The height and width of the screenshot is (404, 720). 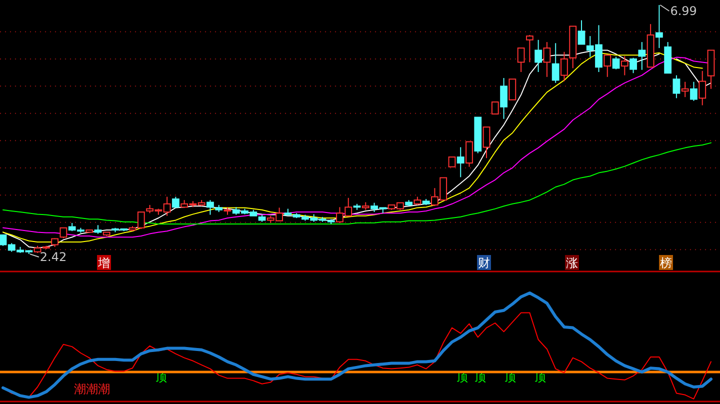 What do you see at coordinates (666, 263) in the screenshot?
I see `text: 榜` at bounding box center [666, 263].